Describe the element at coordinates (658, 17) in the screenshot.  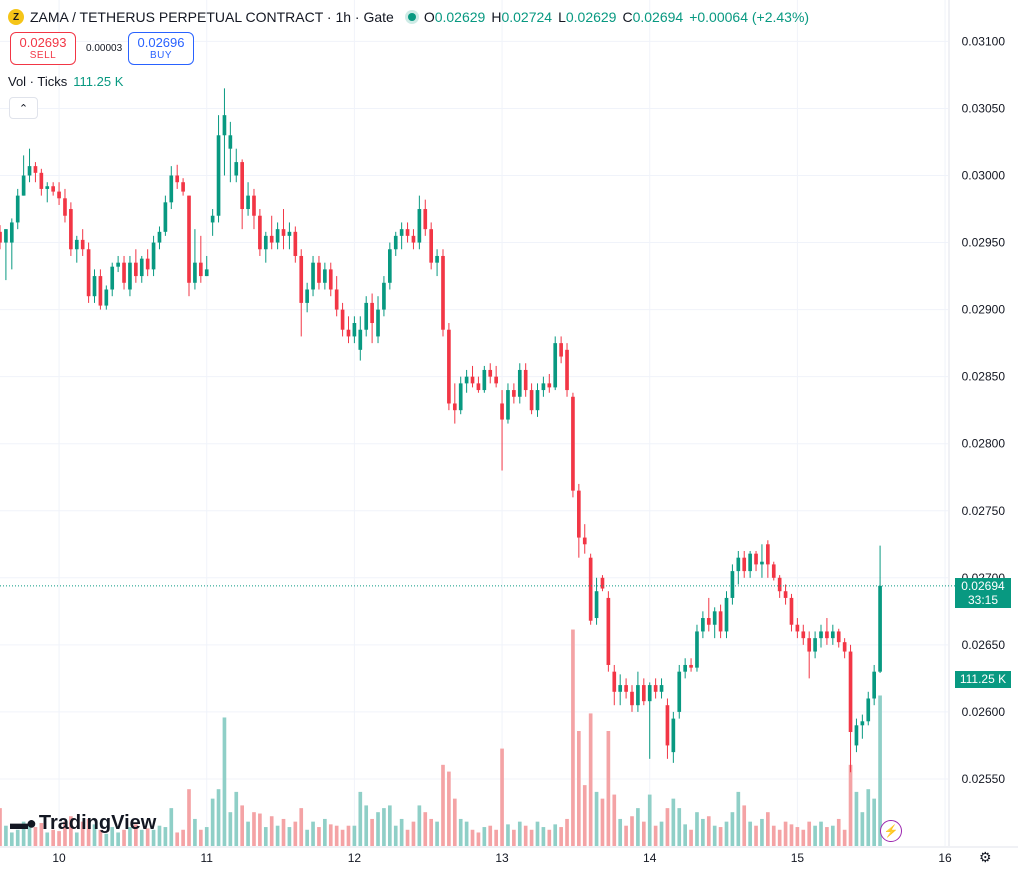
I see `close-value: 0.02694` at that location.